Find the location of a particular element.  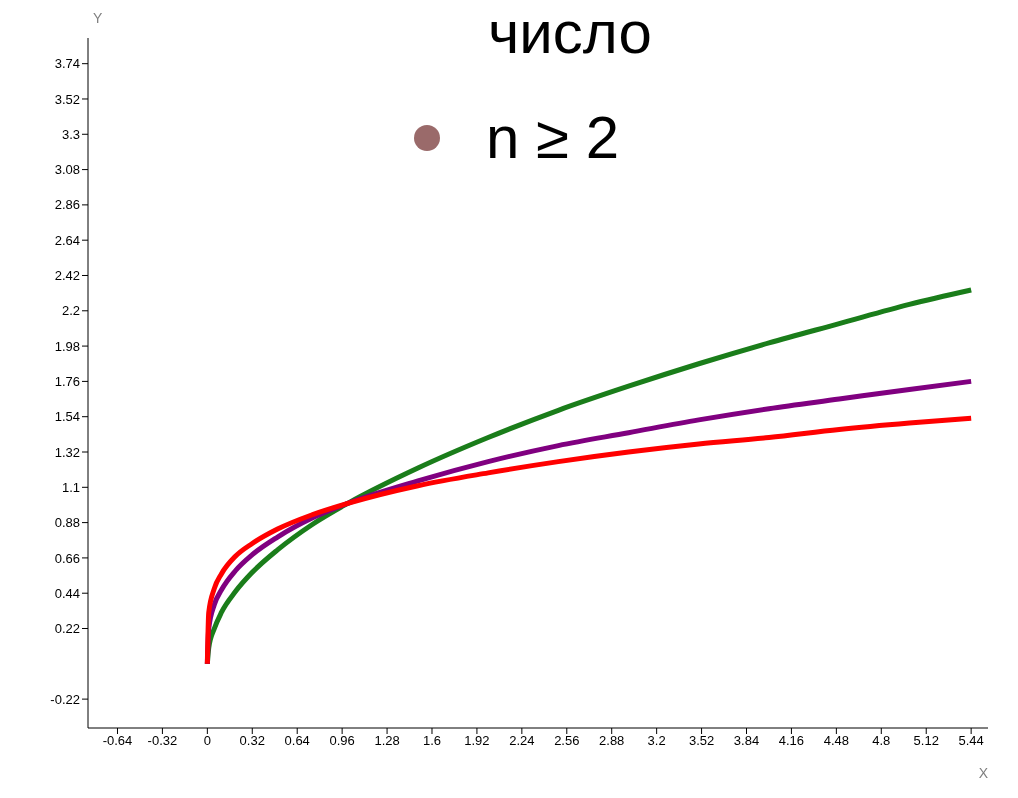

y-tick-label: 1.98 is located at coordinates (67, 346).